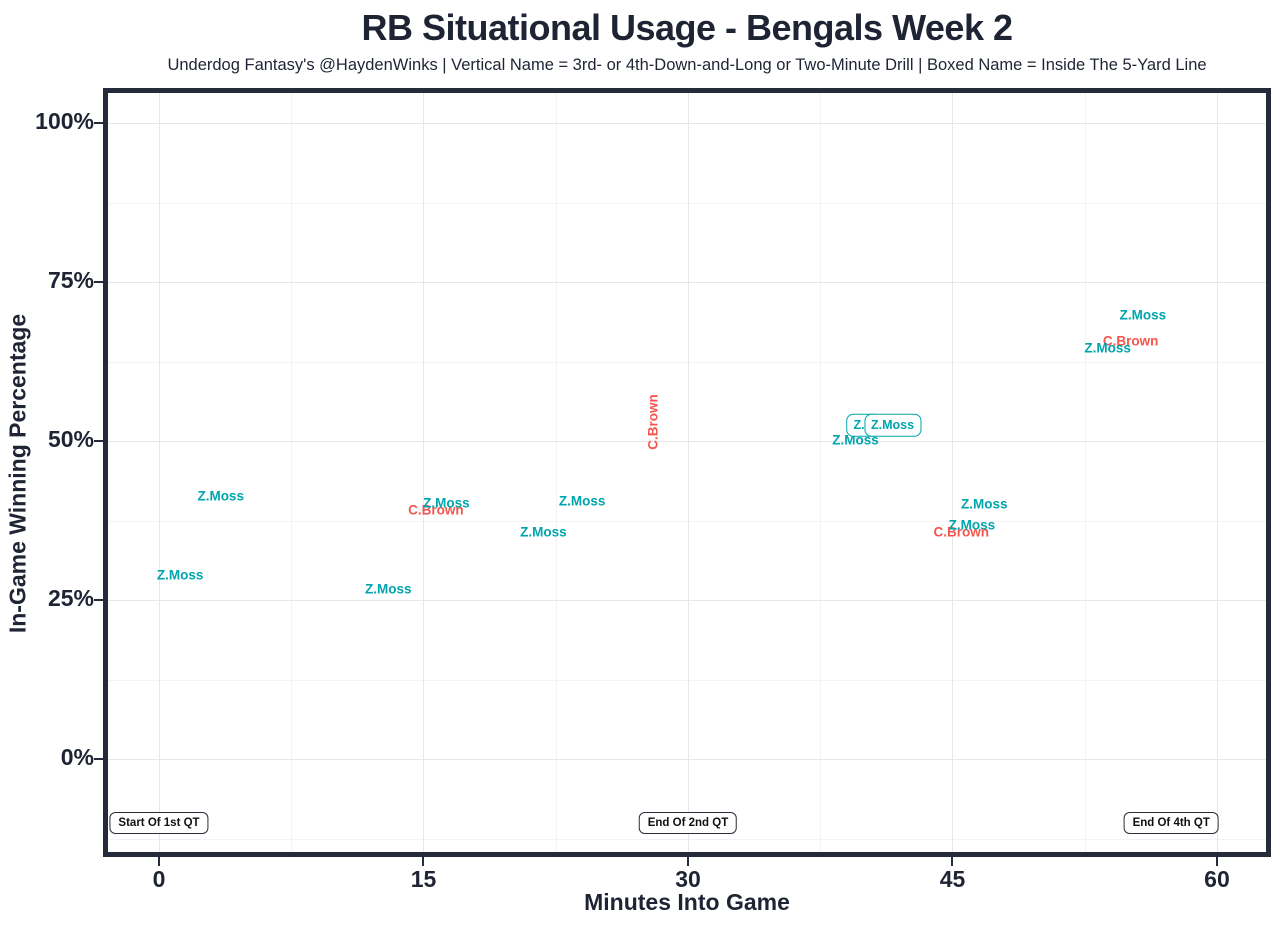  What do you see at coordinates (423, 879) in the screenshot?
I see `x-tick-label: 15` at bounding box center [423, 879].